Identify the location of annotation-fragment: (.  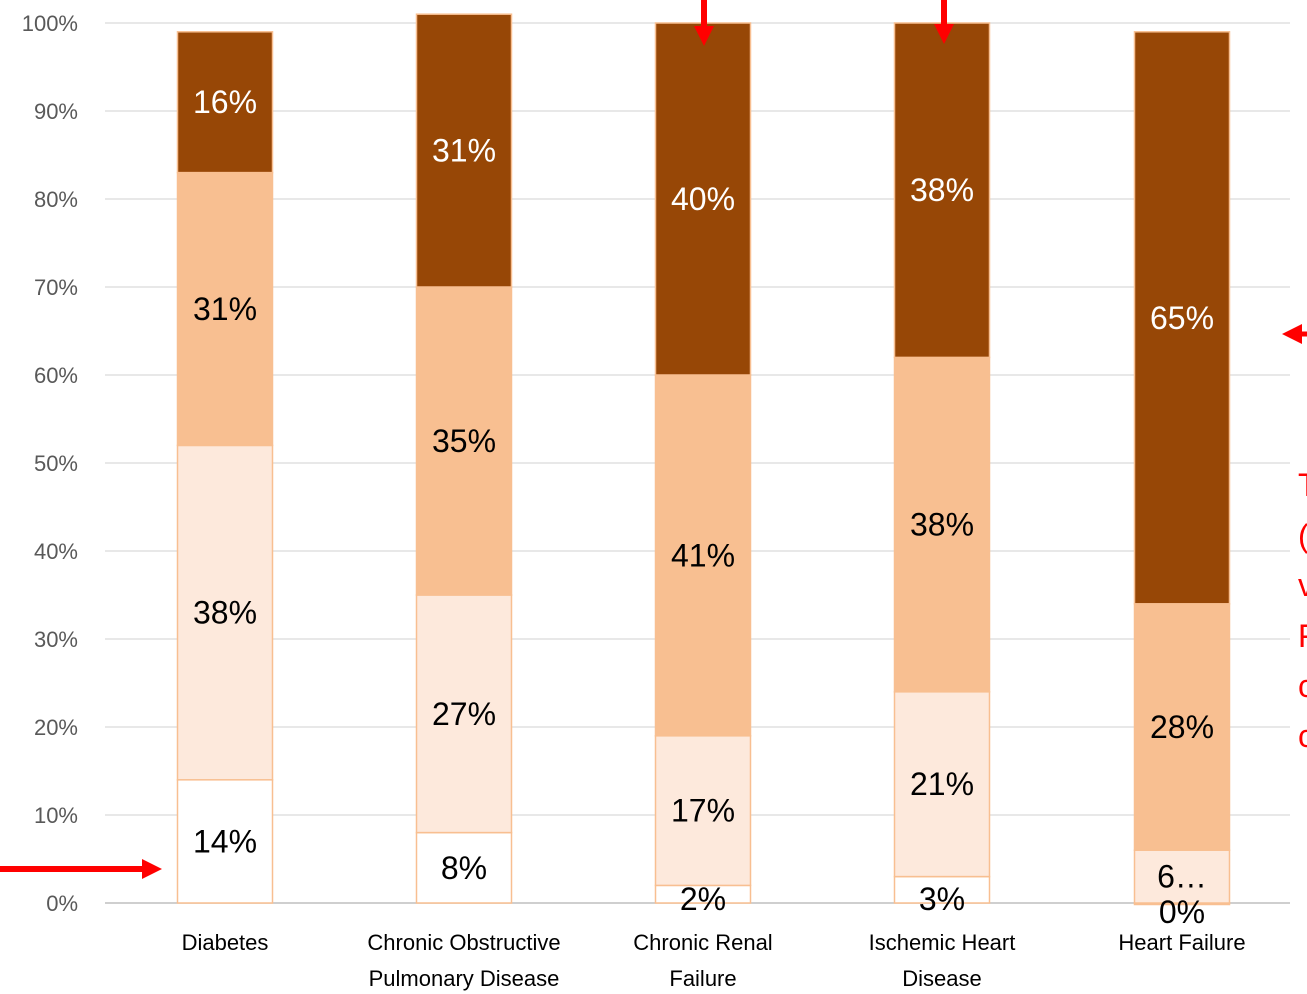
(1302, 536).